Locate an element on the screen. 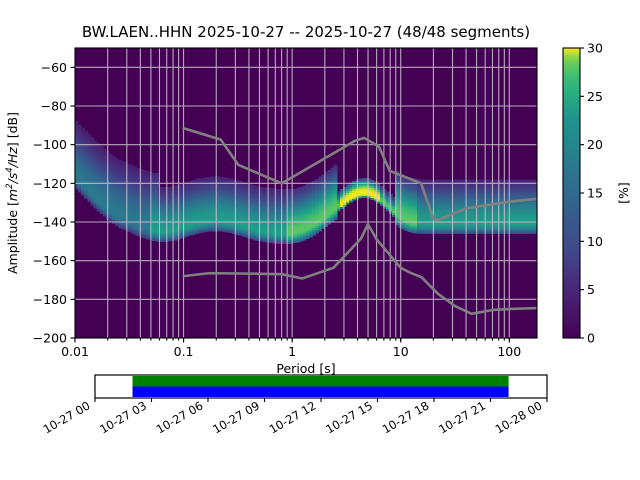  y-axis-tick-label: −140 is located at coordinates (50, 222).